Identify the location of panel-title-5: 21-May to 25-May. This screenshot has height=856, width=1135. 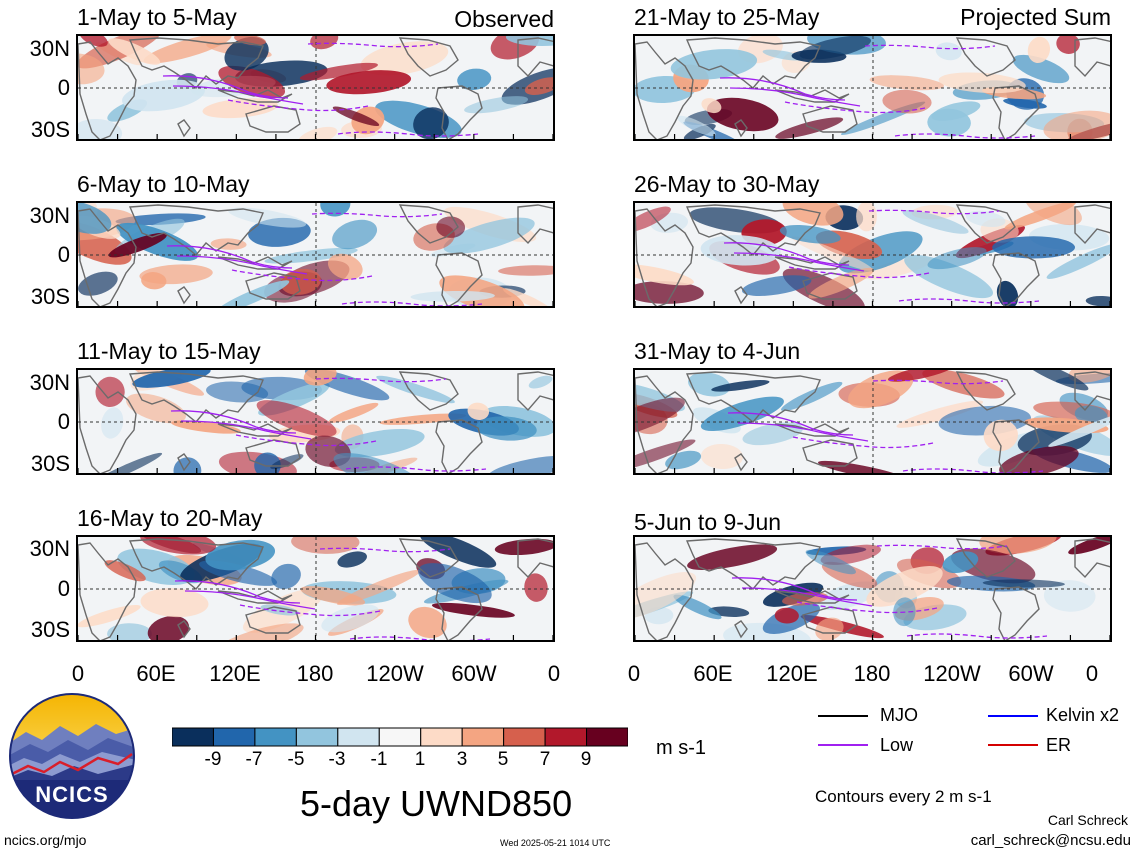
(727, 17).